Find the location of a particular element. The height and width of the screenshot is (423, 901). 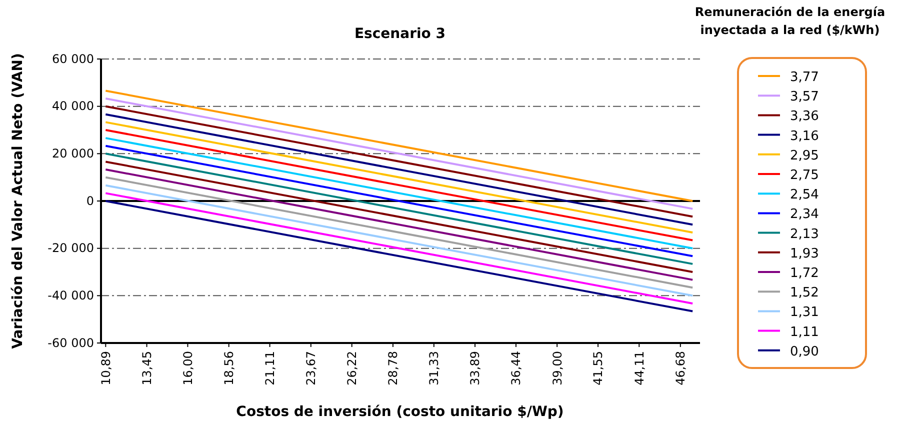

x-tick-label: 23,67 is located at coordinates (311, 368).